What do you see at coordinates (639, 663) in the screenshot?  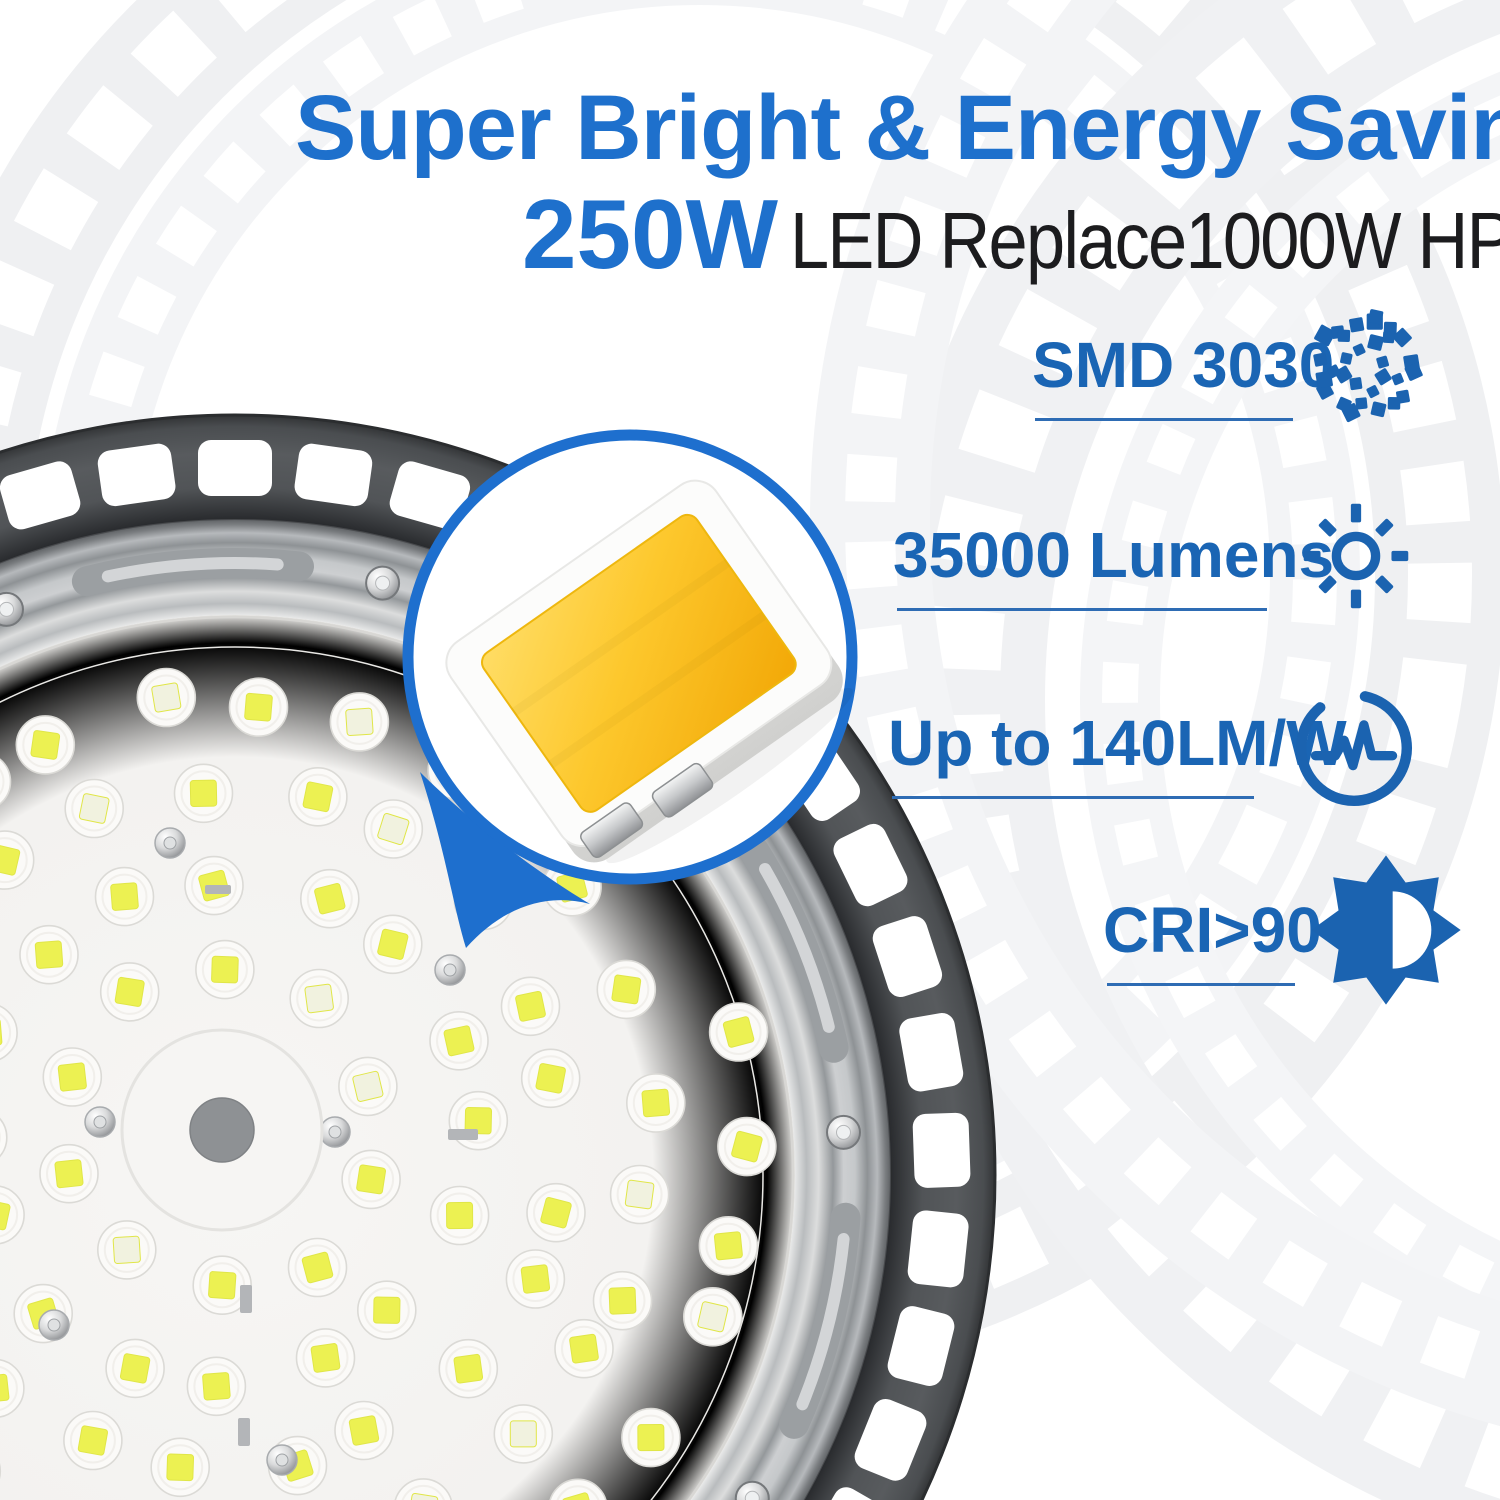 I see `phosphor-surface` at bounding box center [639, 663].